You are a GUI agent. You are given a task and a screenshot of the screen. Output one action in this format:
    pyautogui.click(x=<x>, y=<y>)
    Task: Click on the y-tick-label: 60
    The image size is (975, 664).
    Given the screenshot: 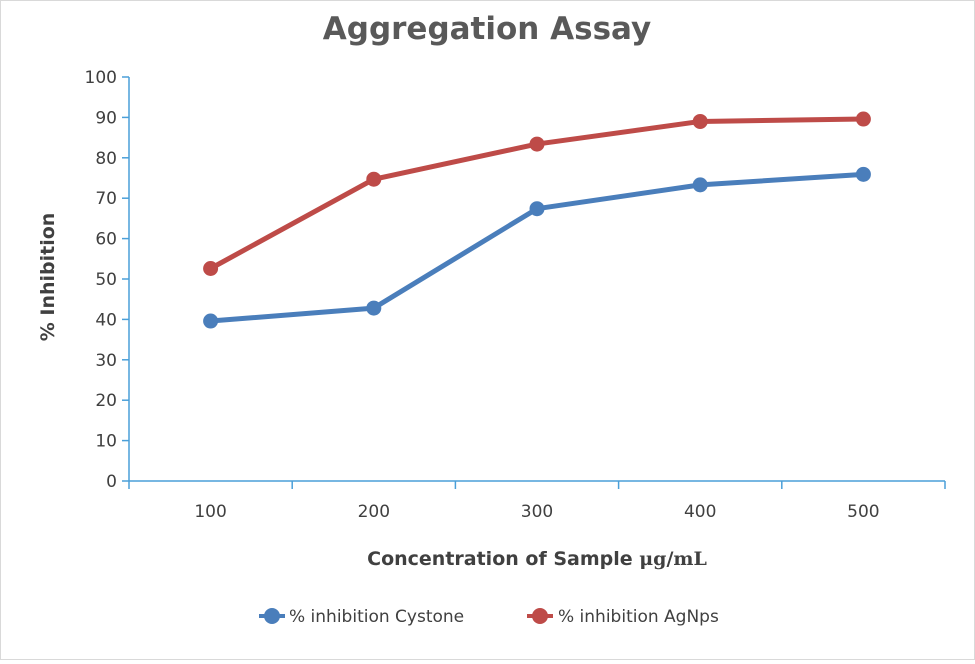 What is the action you would take?
    pyautogui.click(x=106, y=240)
    